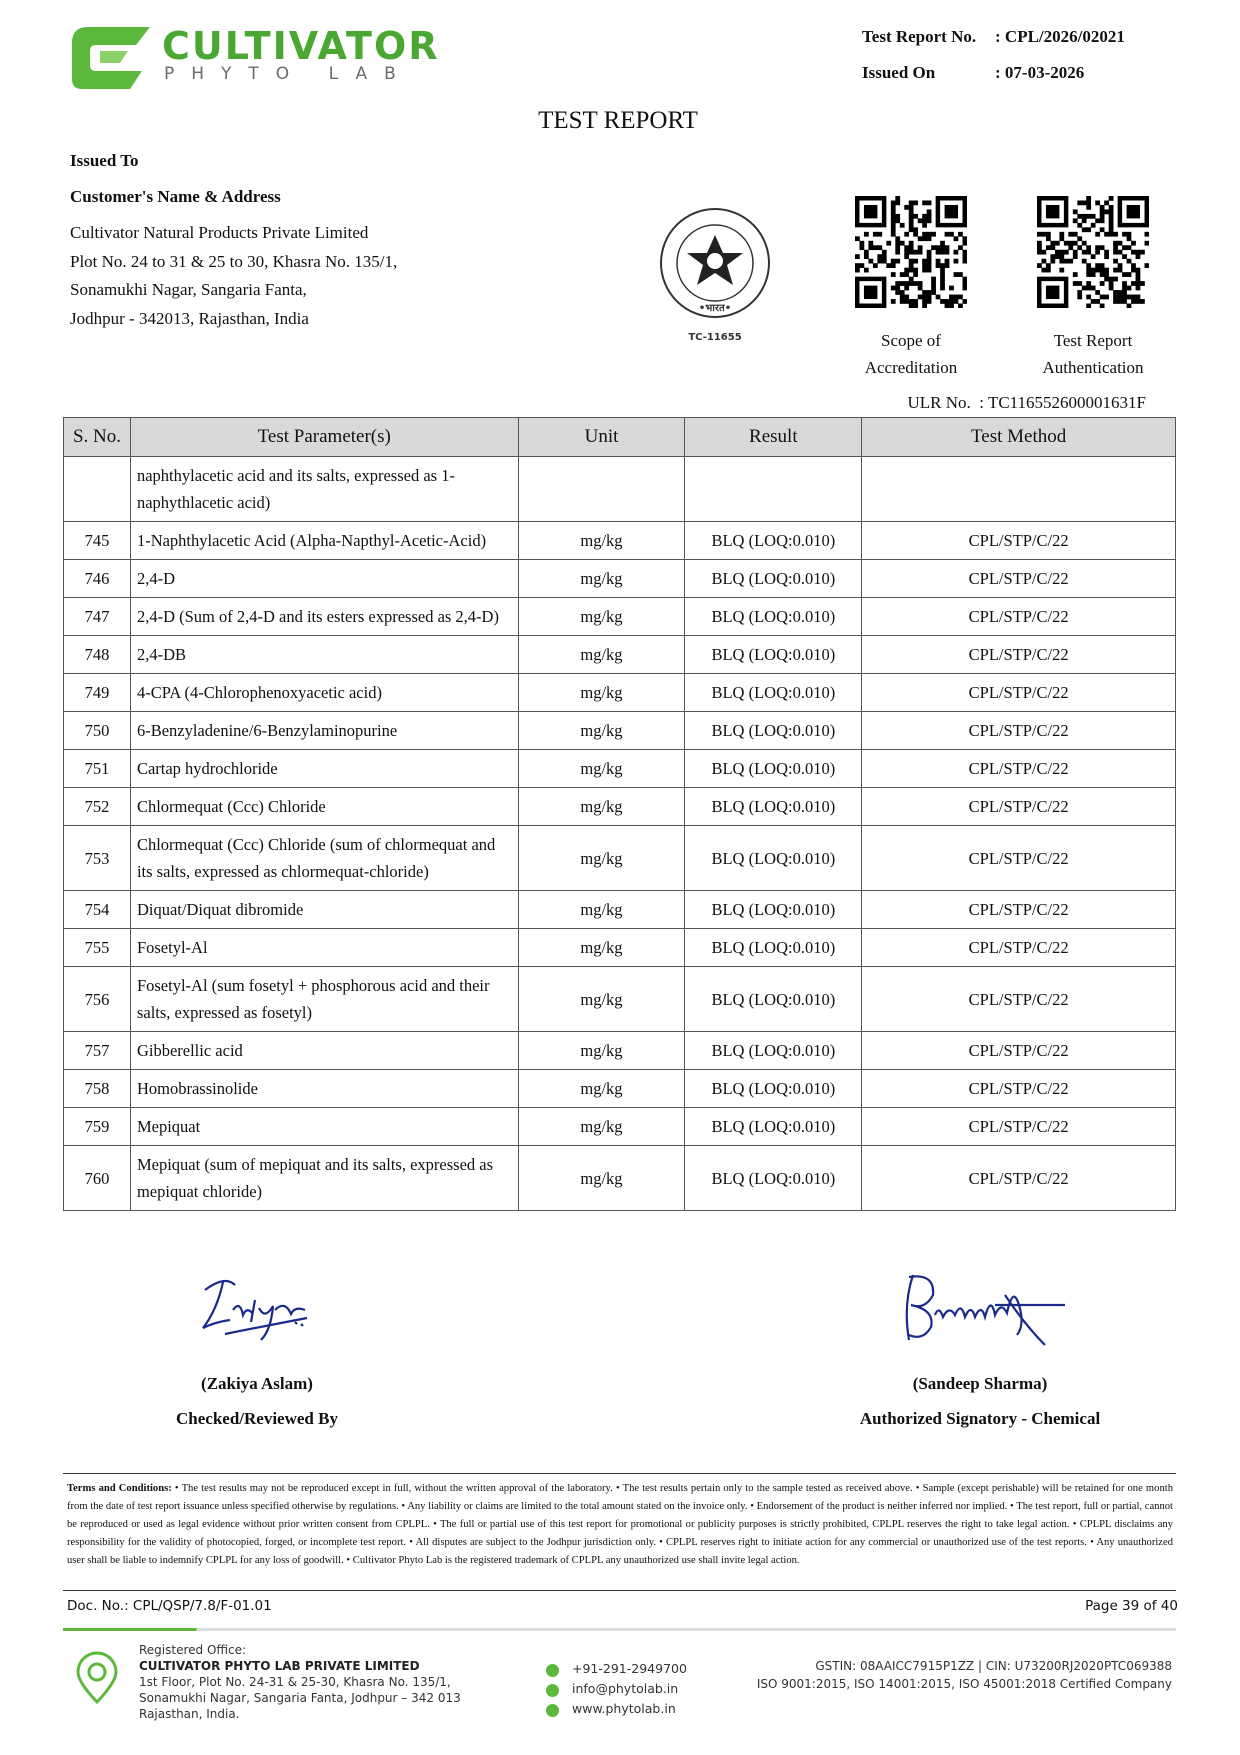  Describe the element at coordinates (619, 1590) in the screenshot. I see `terms-rule` at that location.